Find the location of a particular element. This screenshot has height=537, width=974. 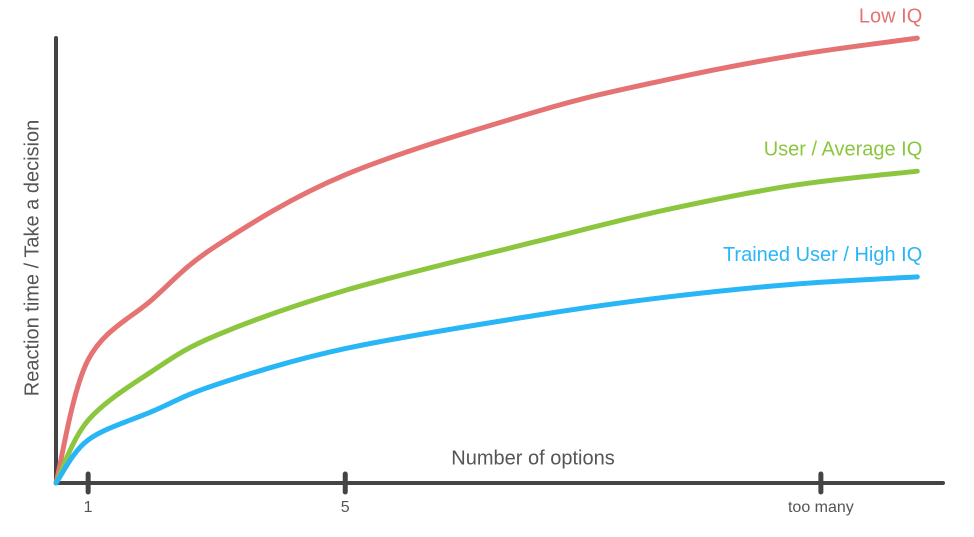

series-label: User / Average IQ is located at coordinates (843, 149).